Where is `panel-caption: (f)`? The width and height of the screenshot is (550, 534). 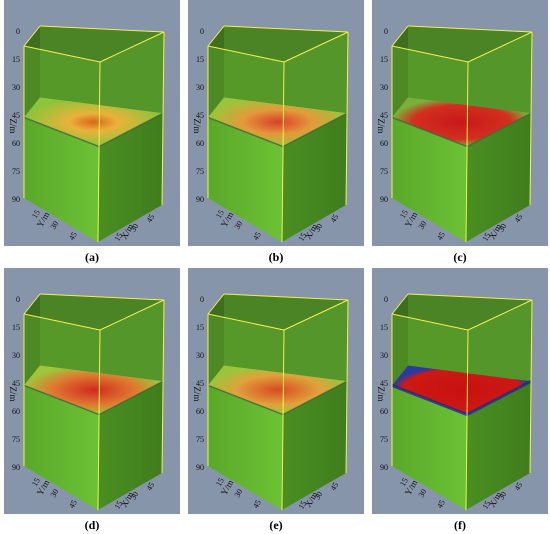
panel-caption: (f) is located at coordinates (460, 525).